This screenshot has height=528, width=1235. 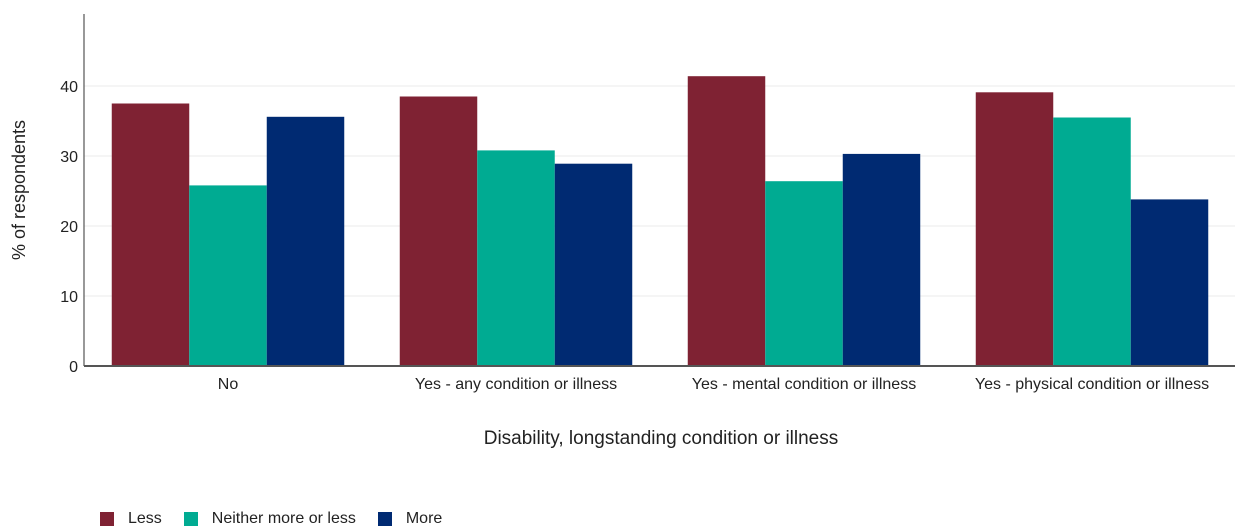 What do you see at coordinates (69, 157) in the screenshot?
I see `y-tick-label: 30` at bounding box center [69, 157].